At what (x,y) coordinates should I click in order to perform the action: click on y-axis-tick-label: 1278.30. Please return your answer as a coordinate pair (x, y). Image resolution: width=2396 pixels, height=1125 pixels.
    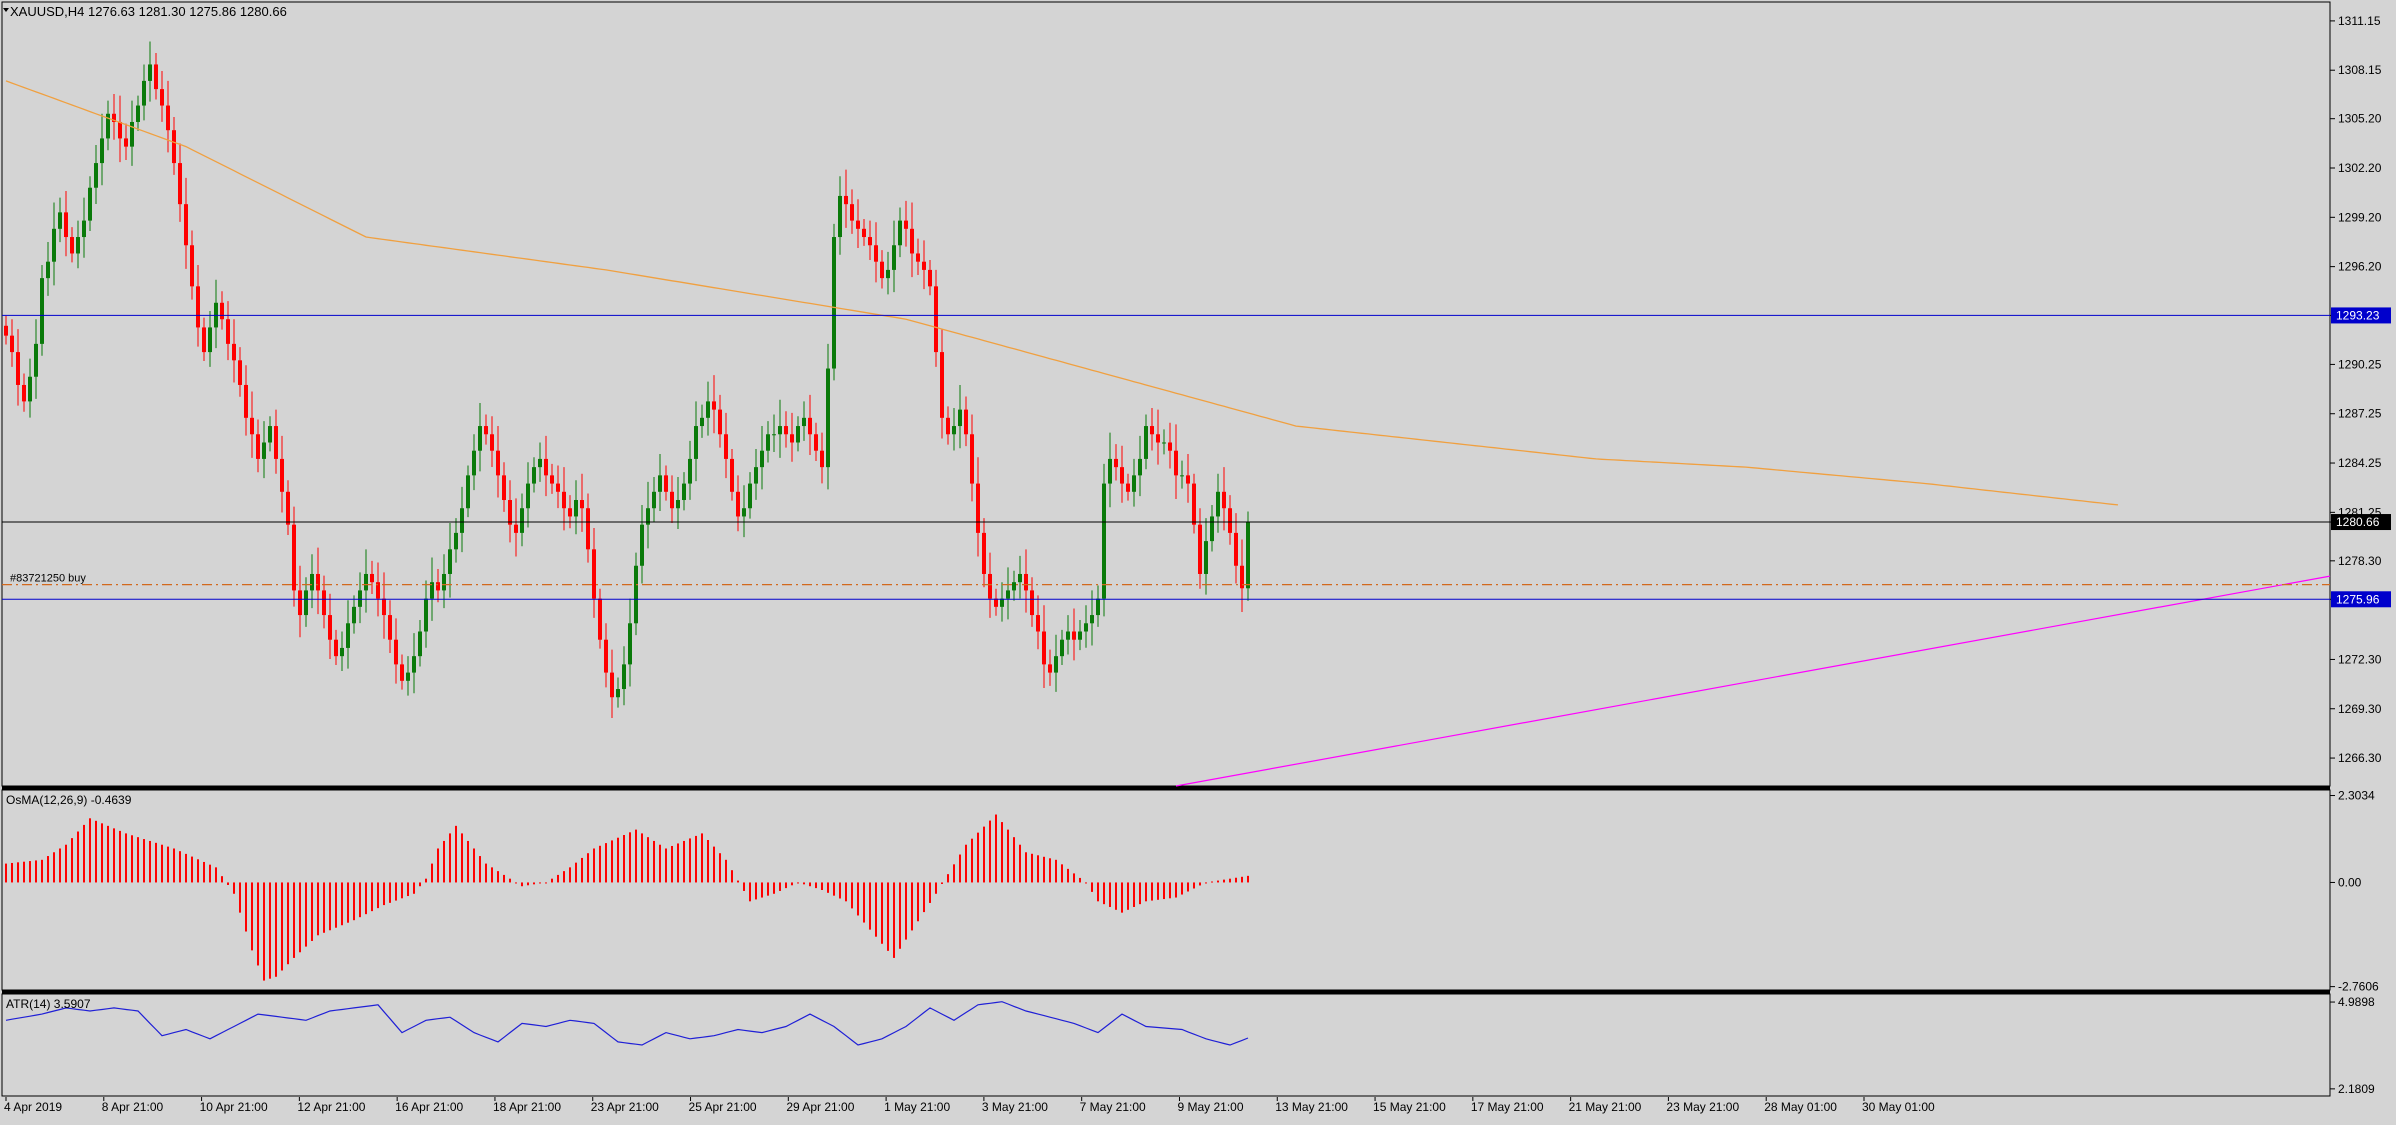
    Looking at the image, I should click on (2360, 561).